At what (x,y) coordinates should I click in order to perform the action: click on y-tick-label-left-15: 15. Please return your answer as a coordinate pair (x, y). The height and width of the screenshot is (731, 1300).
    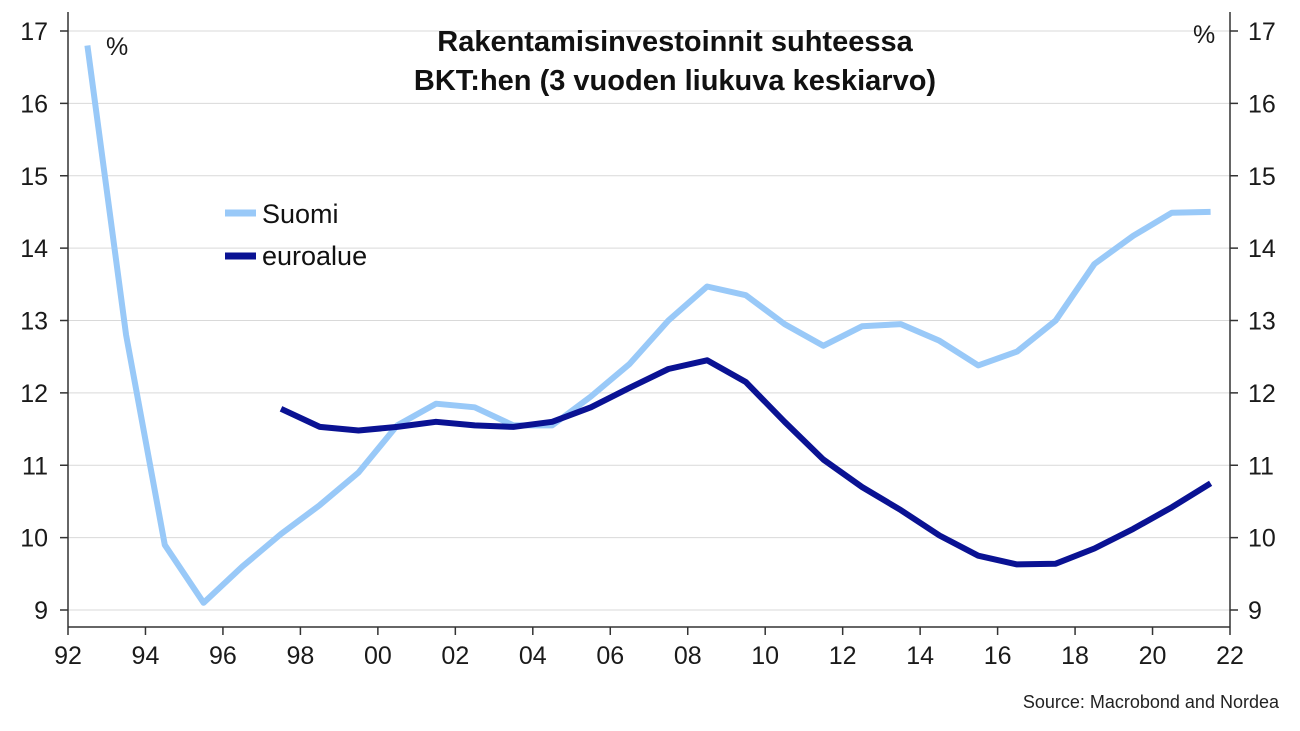
    Looking at the image, I should click on (34, 177).